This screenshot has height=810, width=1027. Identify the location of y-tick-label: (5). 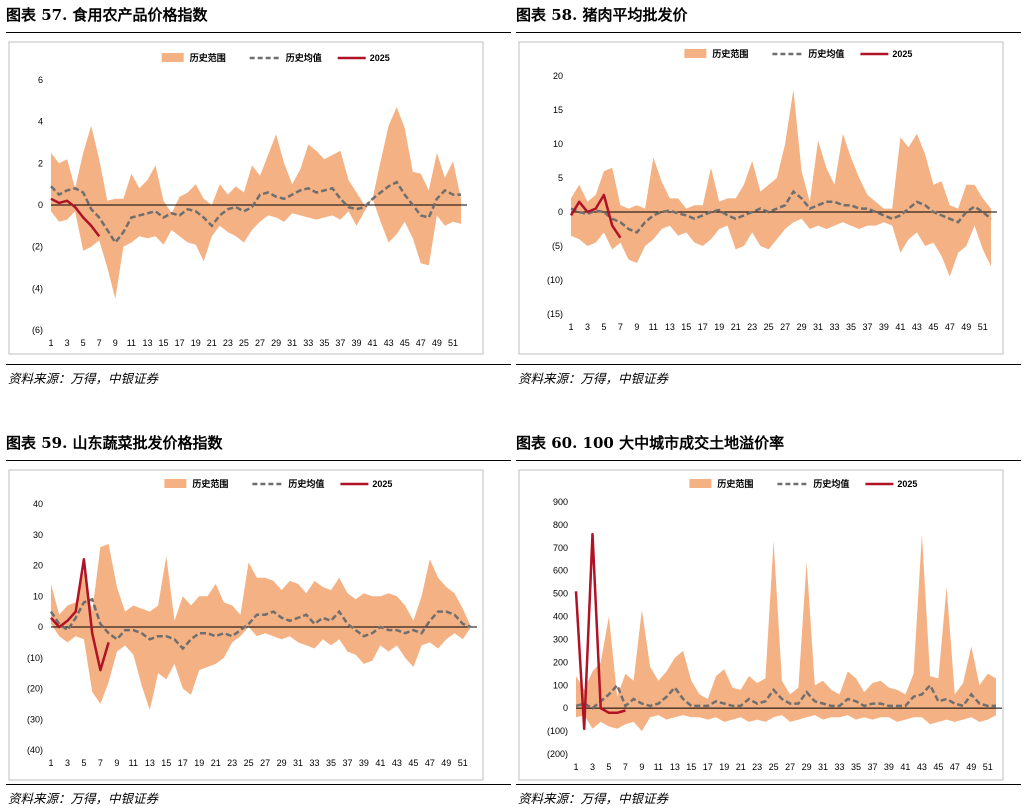
(557, 246).